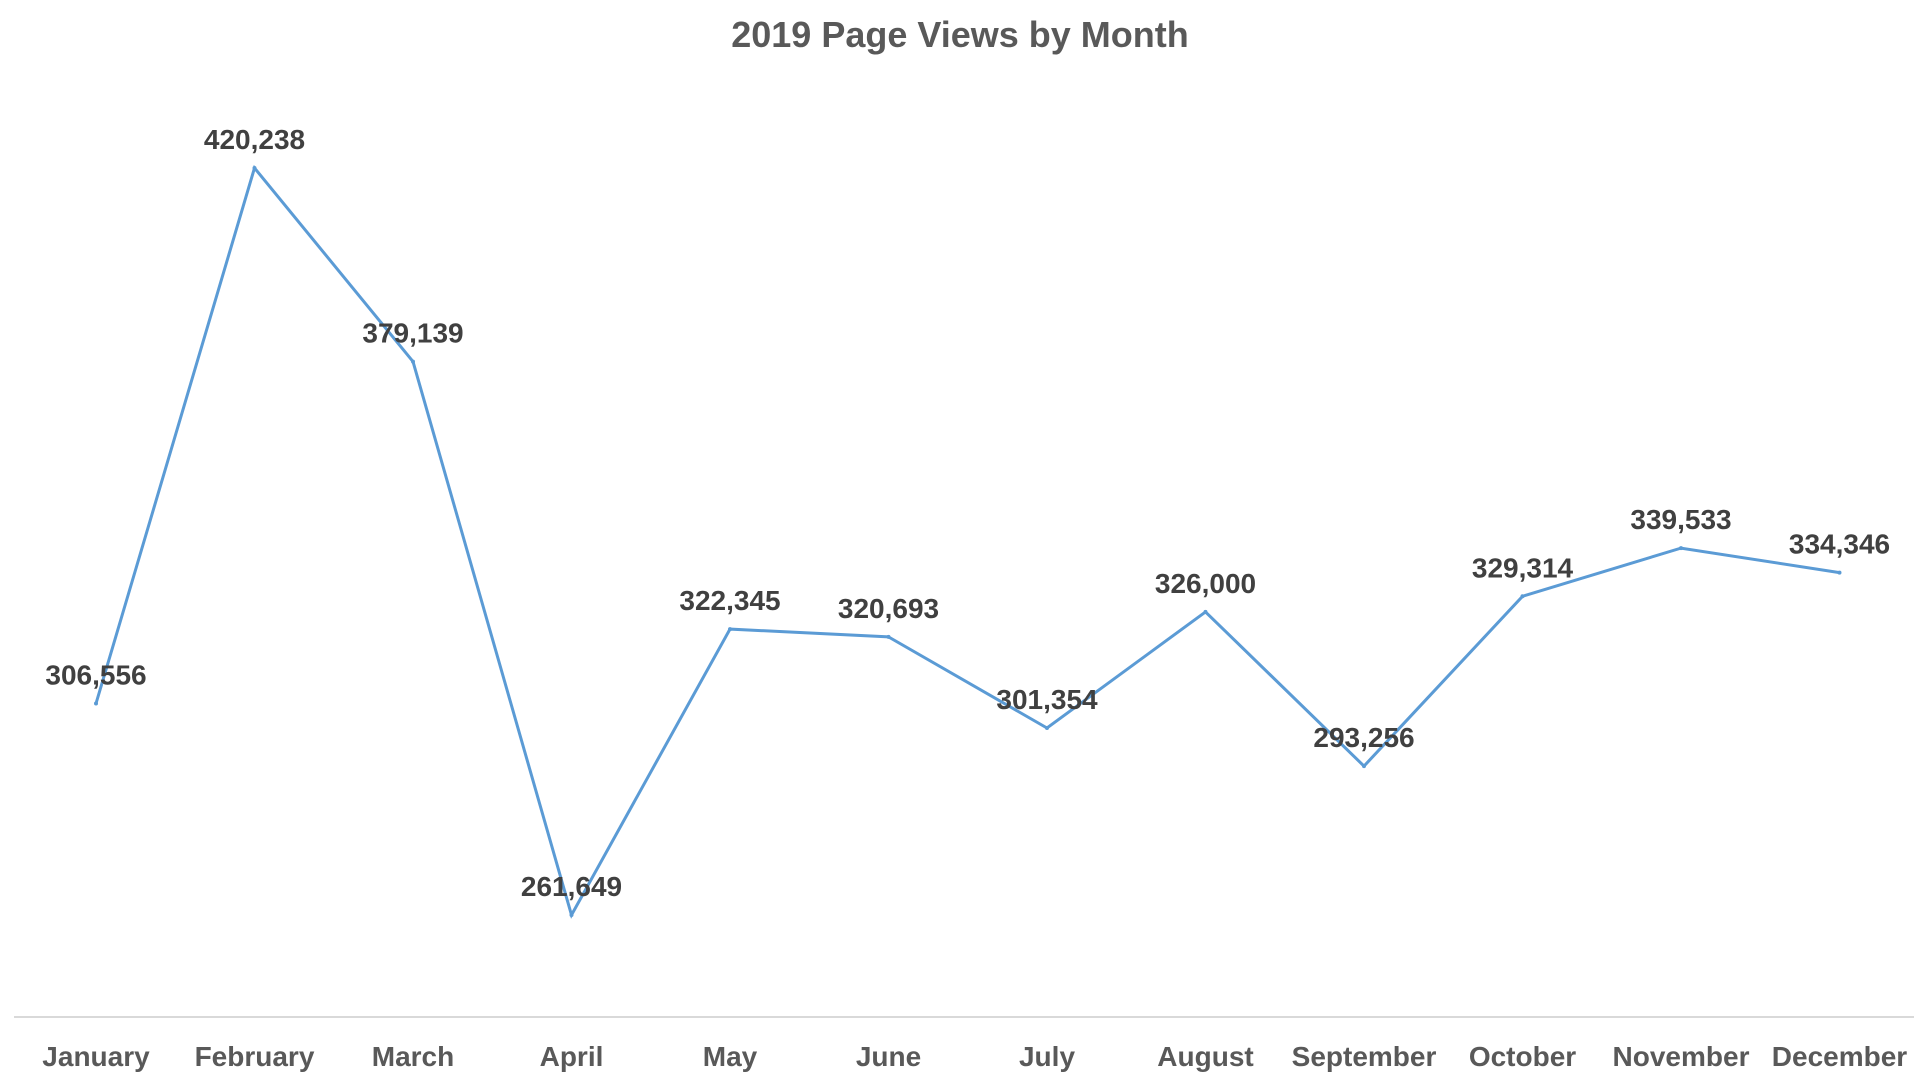  I want to click on x-tick-label: December, so click(1840, 1056).